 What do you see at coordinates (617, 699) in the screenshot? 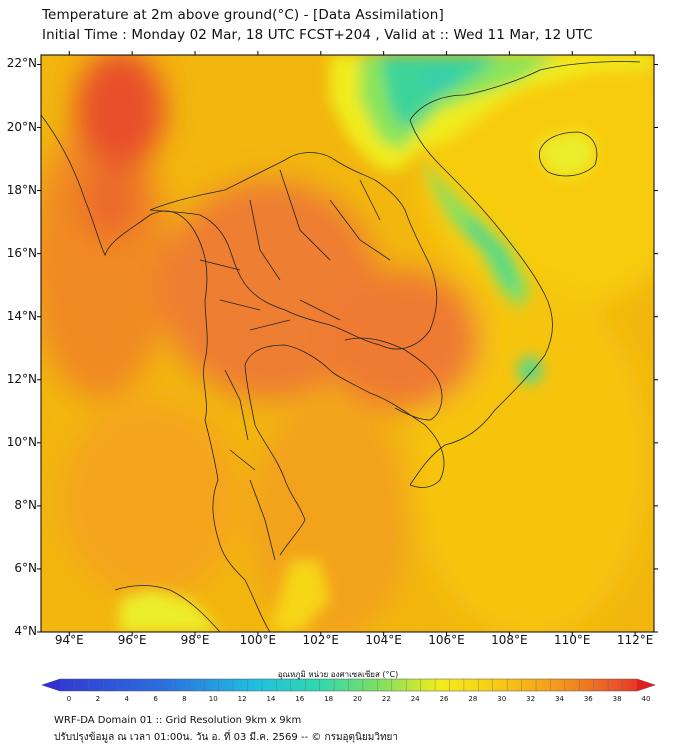
I see `colorbar-tick-label: 38` at bounding box center [617, 699].